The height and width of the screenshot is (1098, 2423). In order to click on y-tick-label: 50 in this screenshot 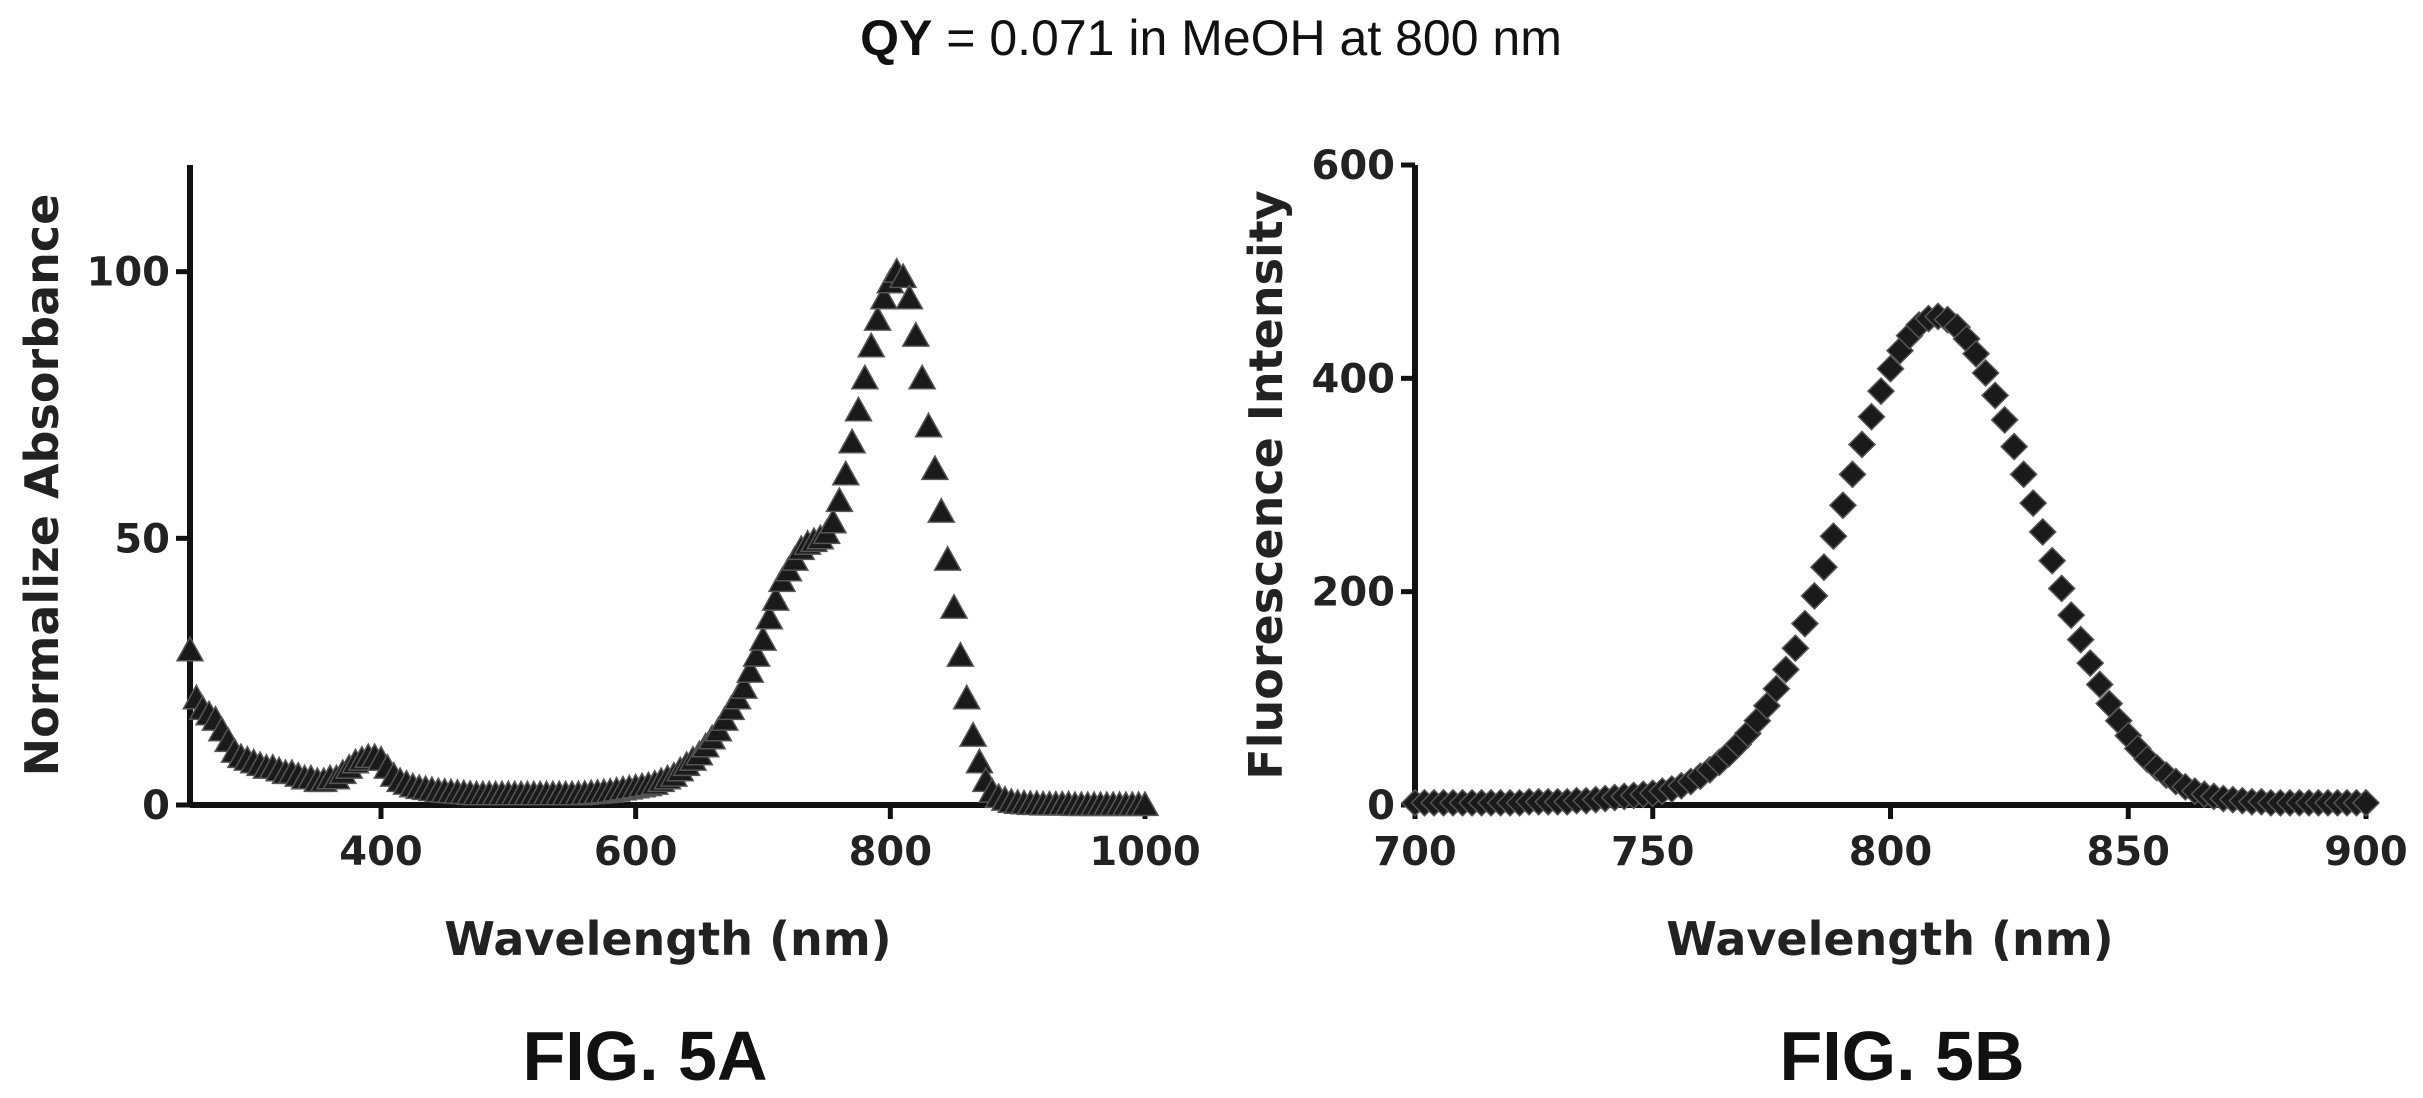, I will do `click(142, 539)`.